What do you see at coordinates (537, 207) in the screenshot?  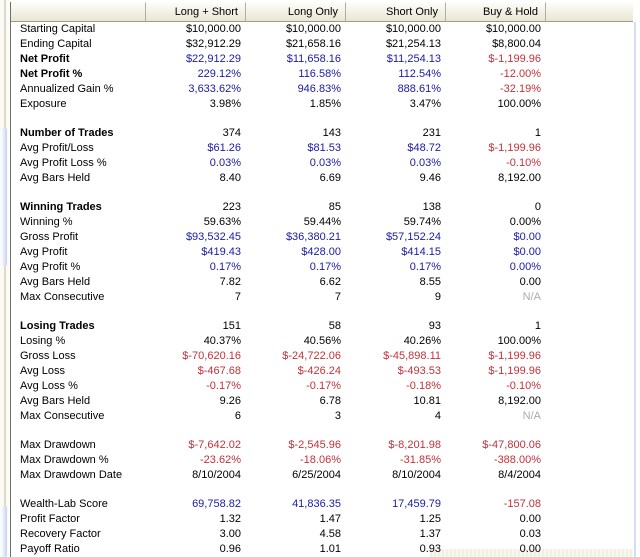 I see `cell-buy-hold: 0` at bounding box center [537, 207].